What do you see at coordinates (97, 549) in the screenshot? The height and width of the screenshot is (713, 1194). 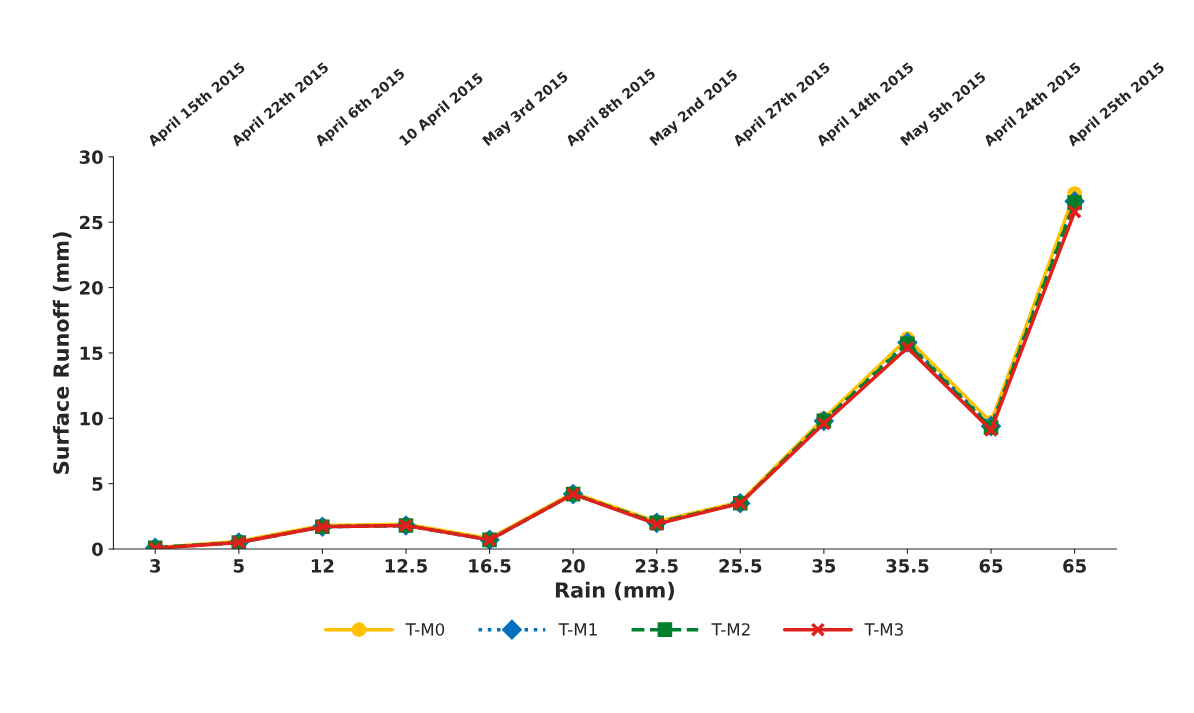 I see `y-tick-label: 0` at bounding box center [97, 549].